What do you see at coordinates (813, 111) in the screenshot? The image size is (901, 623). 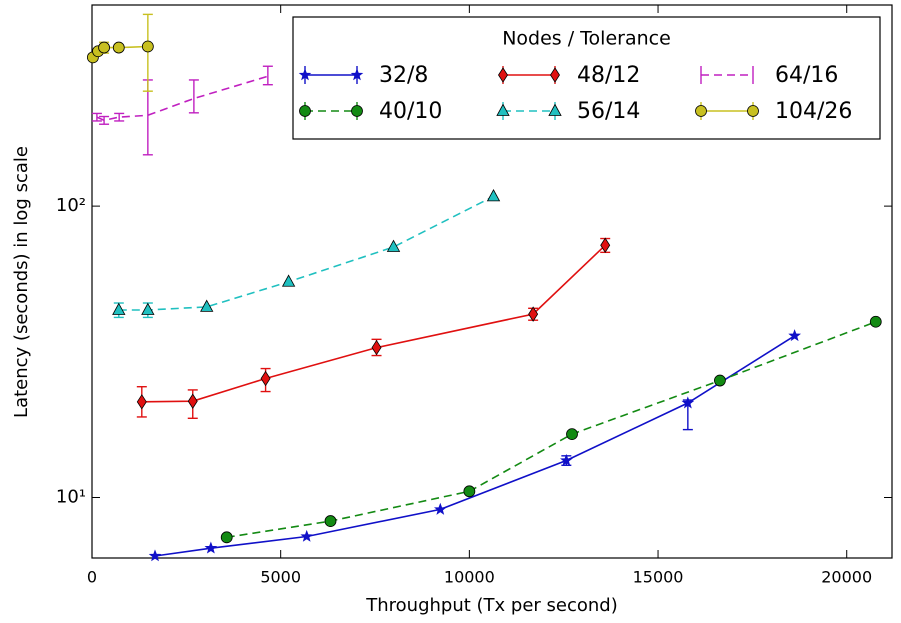 I see `legend-label: 104/26` at bounding box center [813, 111].